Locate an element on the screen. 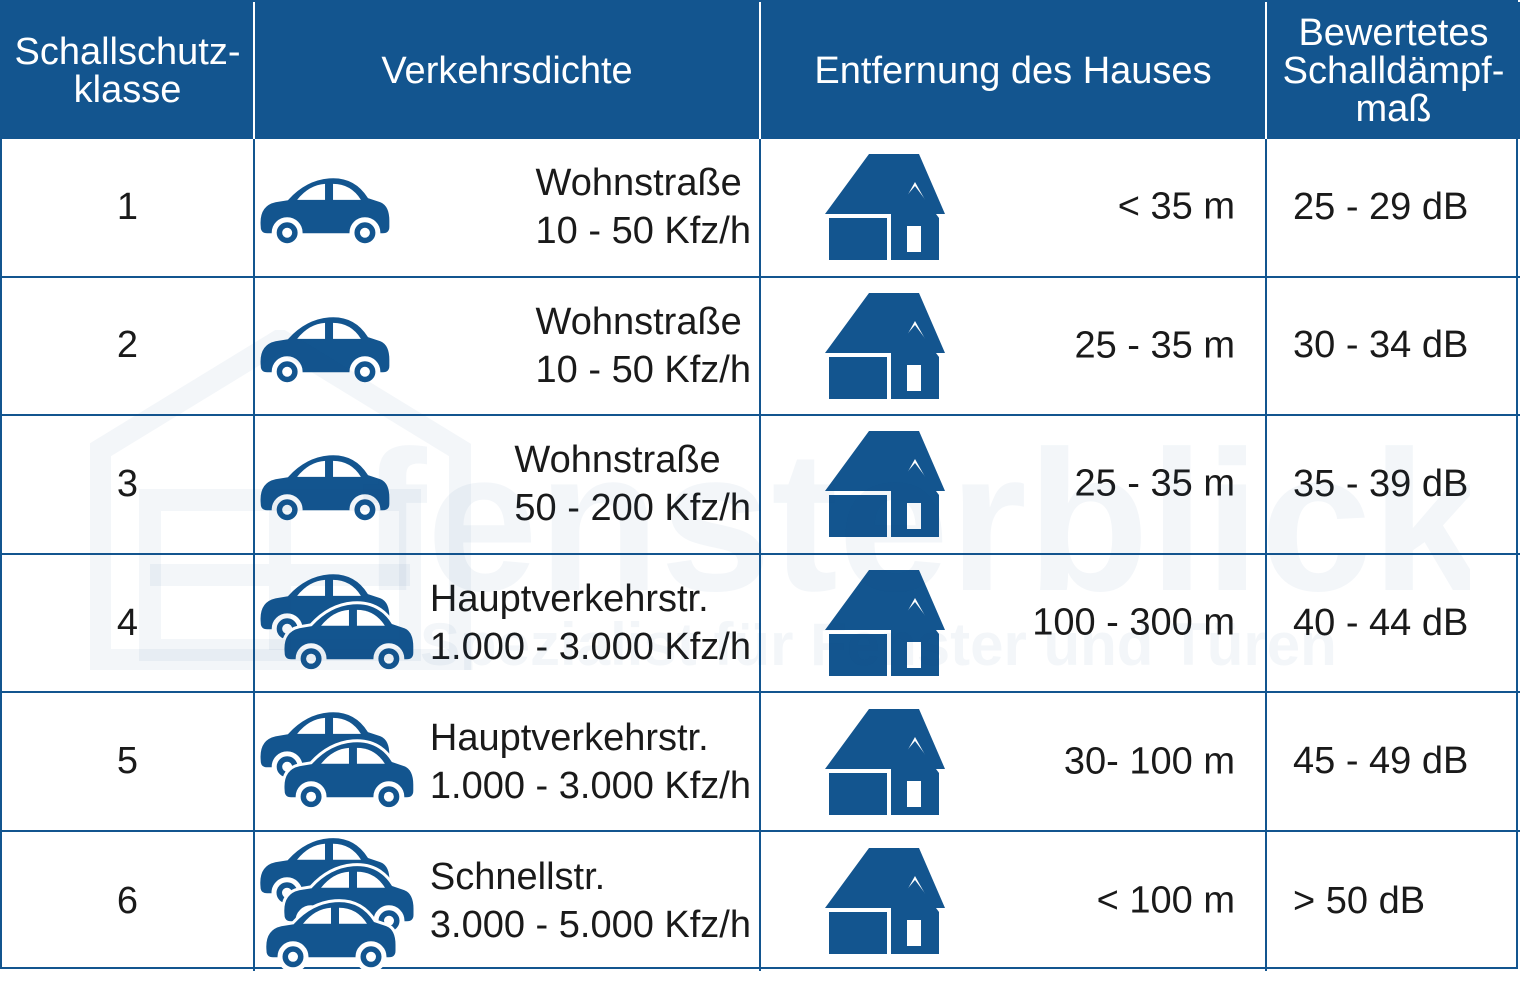 The height and width of the screenshot is (1000, 1520). class-number: 5 is located at coordinates (127, 761).